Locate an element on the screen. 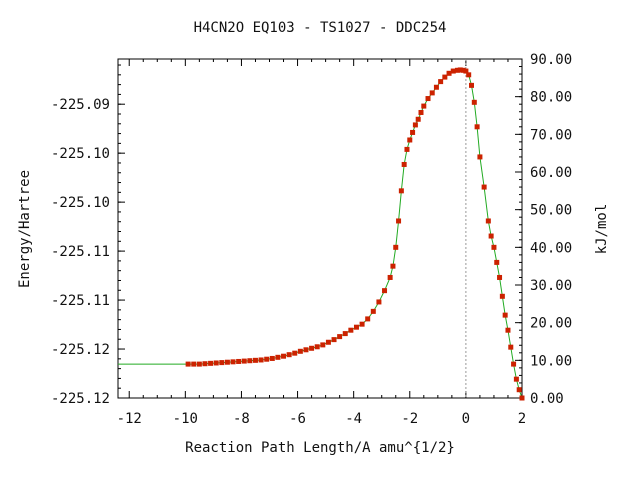 The height and width of the screenshot is (480, 640). x-tick-label: -6 is located at coordinates (297, 419).